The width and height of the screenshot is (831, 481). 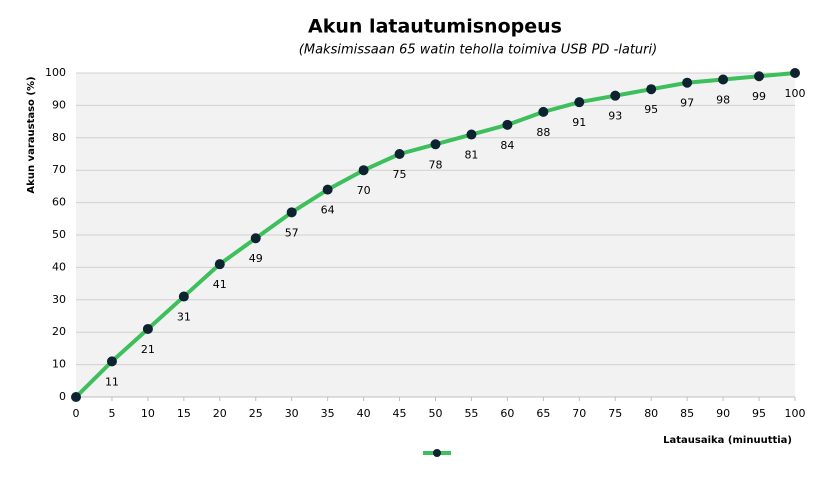 What do you see at coordinates (59, 331) in the screenshot?
I see `y-tick-label: 20` at bounding box center [59, 331].